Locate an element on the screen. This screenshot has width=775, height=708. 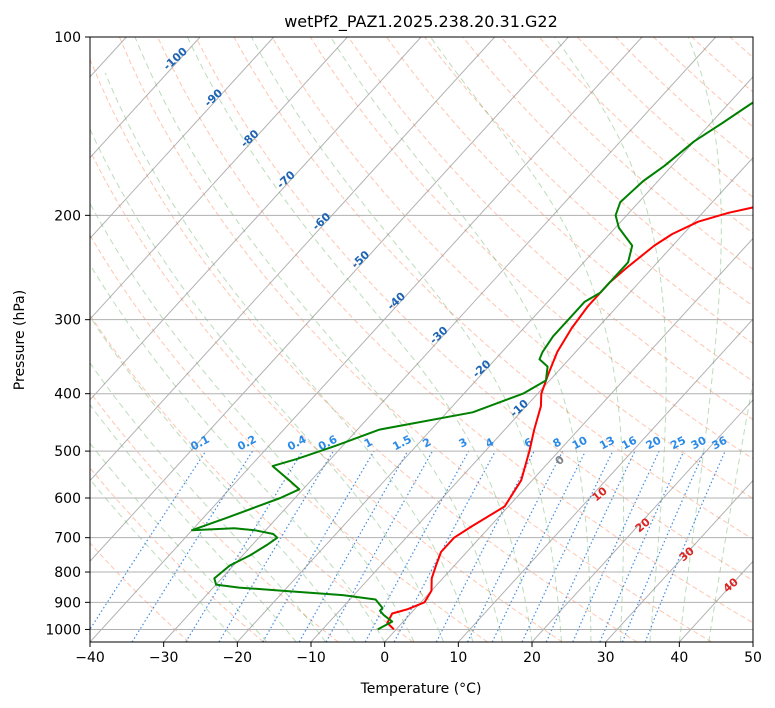
x-tick-label: −10 is located at coordinates (311, 658).